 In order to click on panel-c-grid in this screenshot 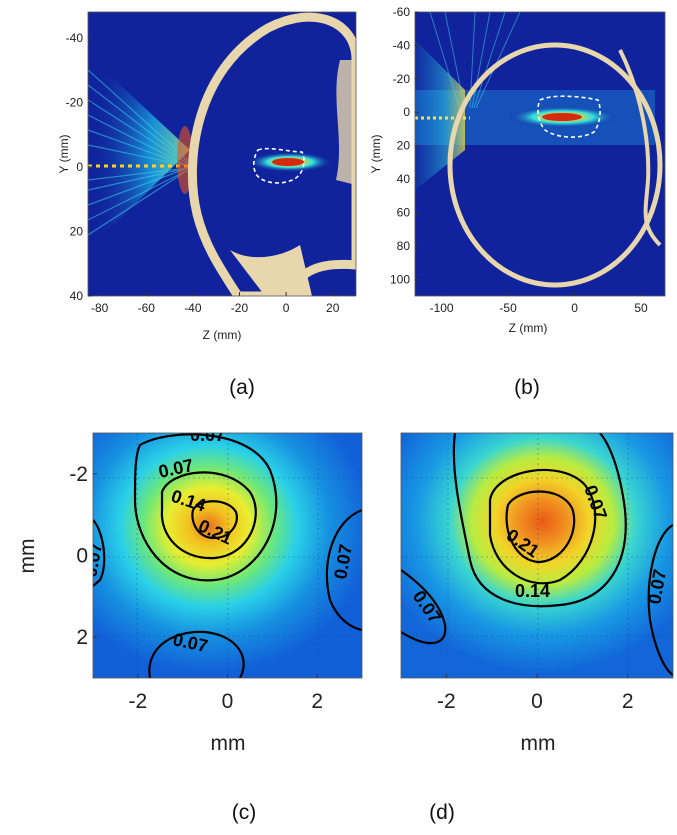, I will do `click(227, 555)`.